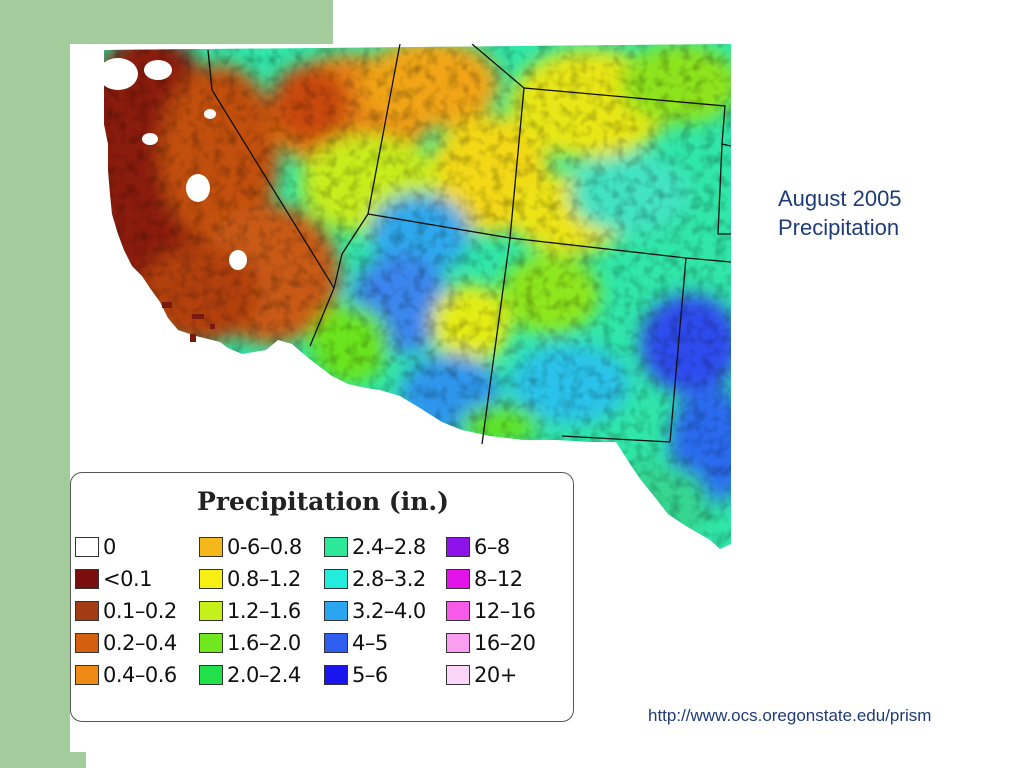 The image size is (1024, 768). Describe the element at coordinates (140, 611) in the screenshot. I see `legend-label: 0.1–0.2` at that location.